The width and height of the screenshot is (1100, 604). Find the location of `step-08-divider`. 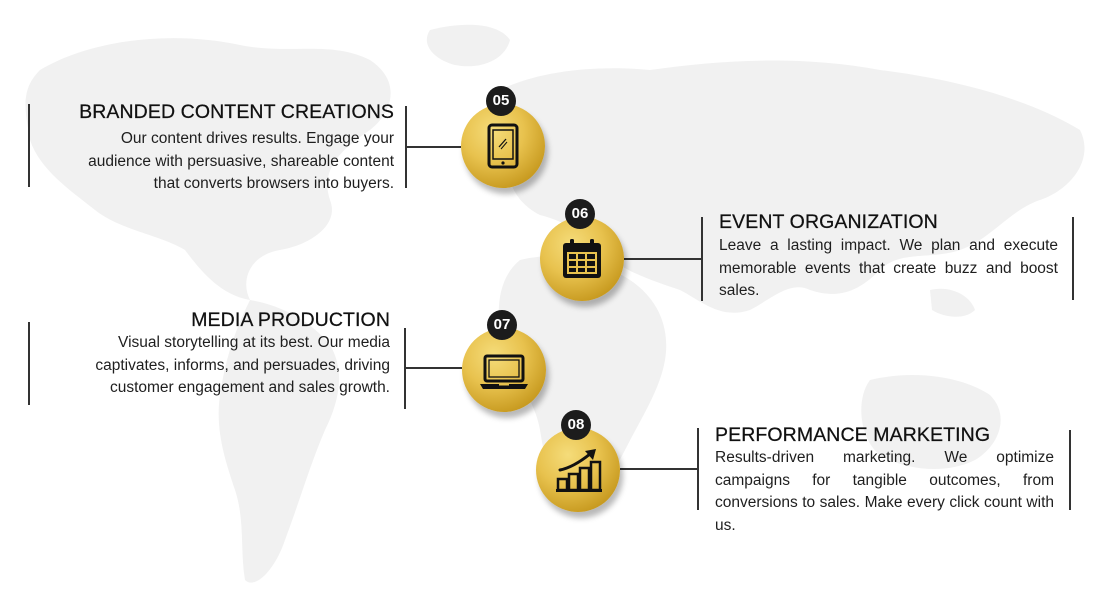

step-08-divider is located at coordinates (1070, 470).